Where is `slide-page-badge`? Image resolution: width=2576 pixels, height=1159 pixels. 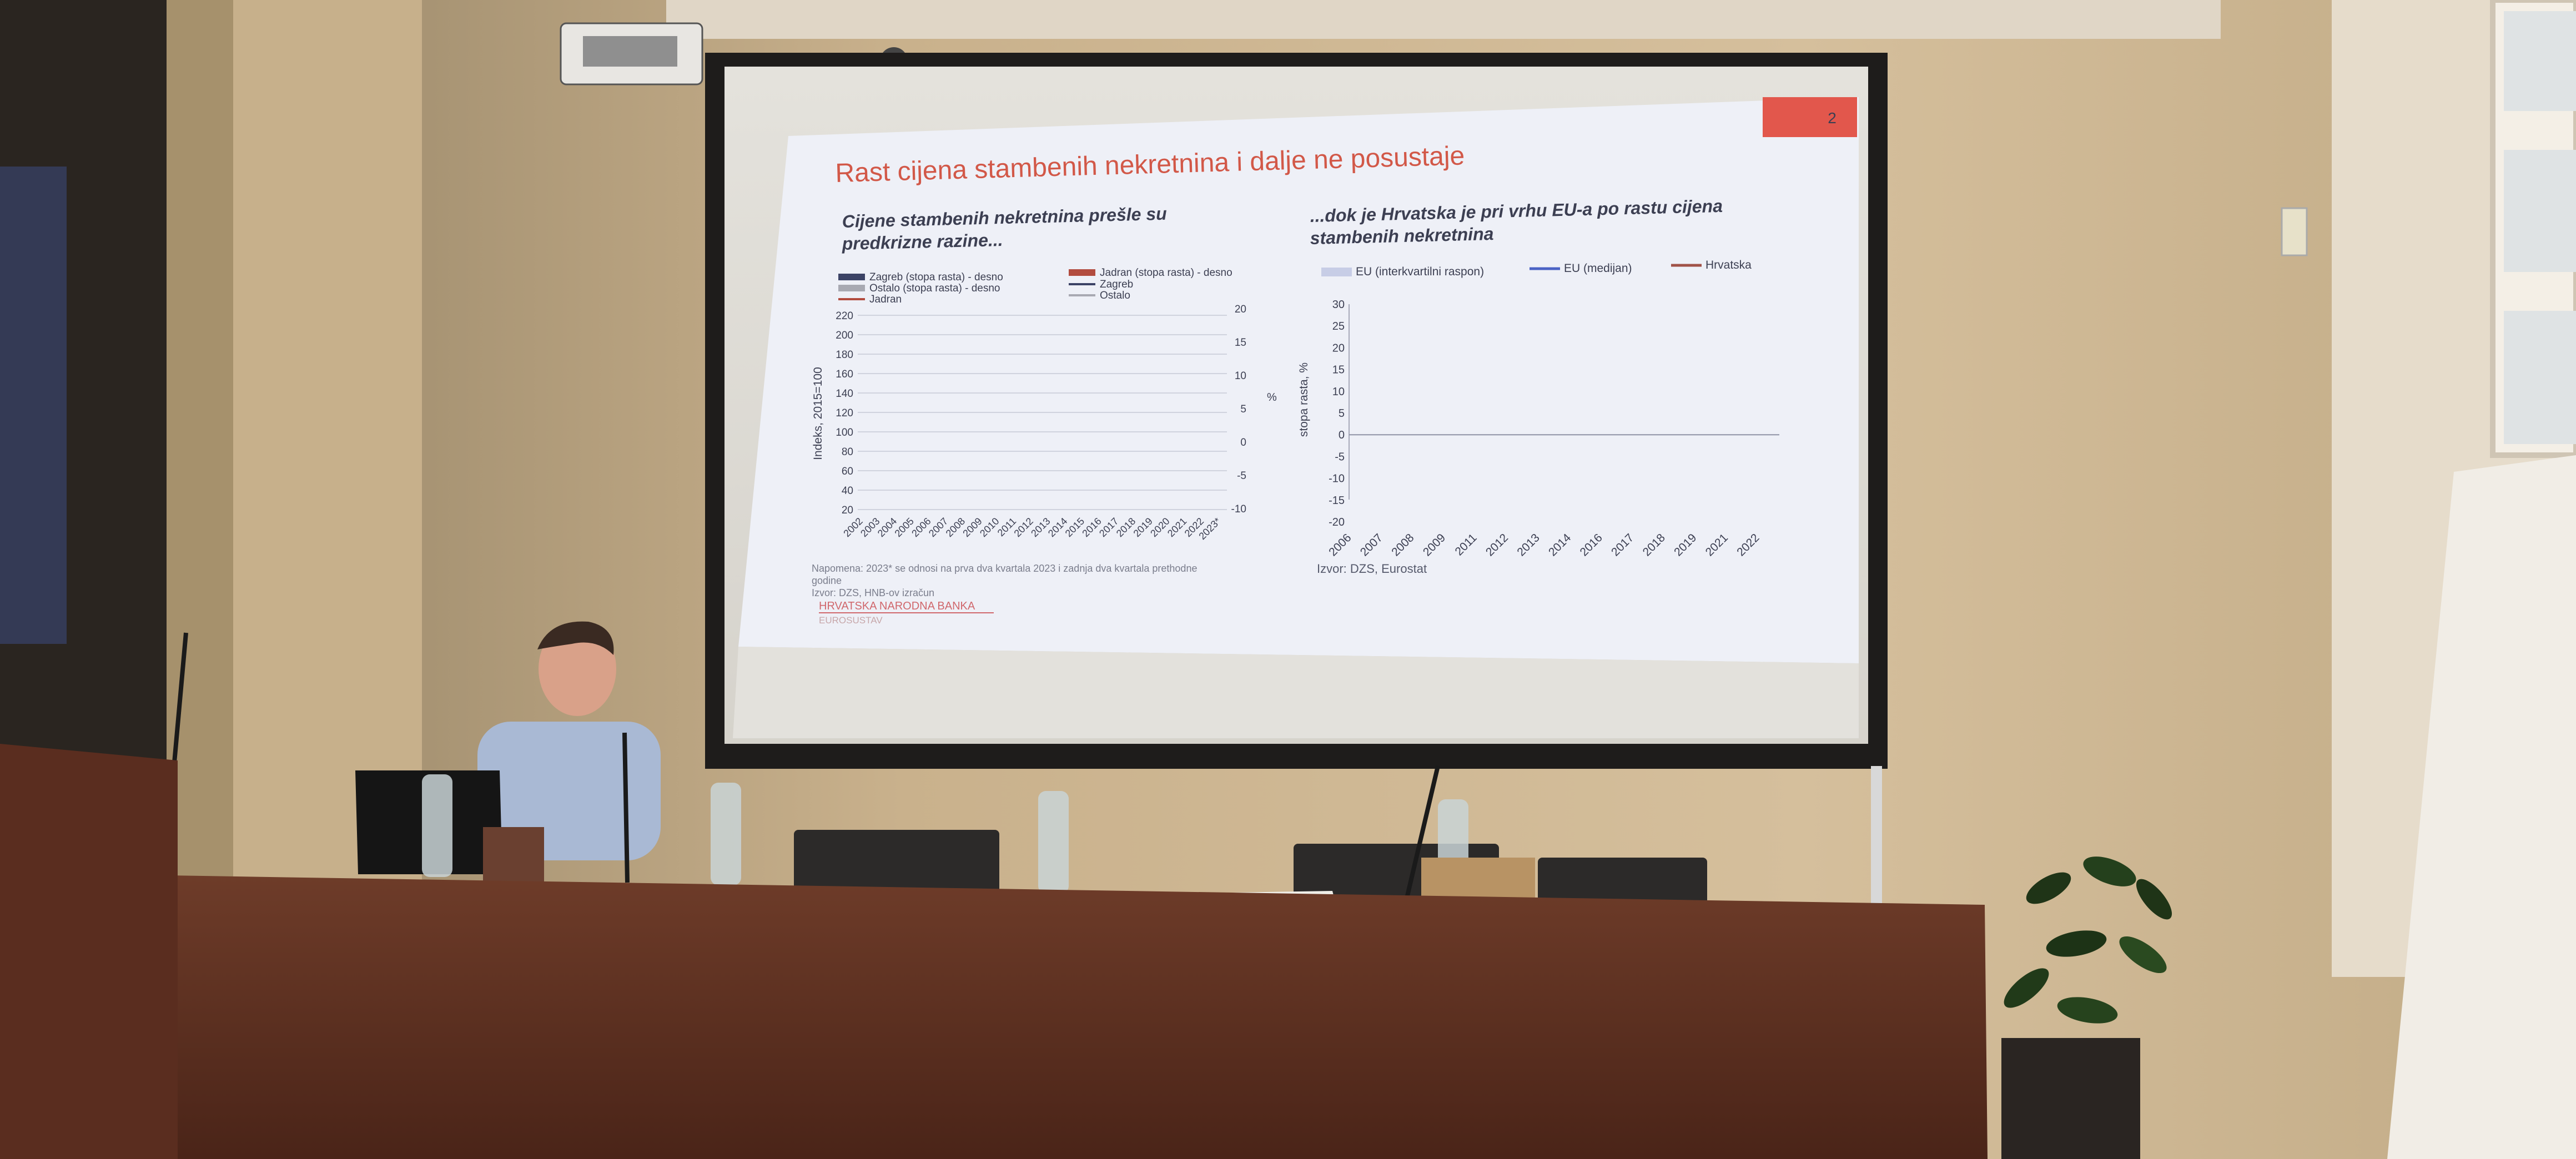
slide-page-badge is located at coordinates (1810, 117).